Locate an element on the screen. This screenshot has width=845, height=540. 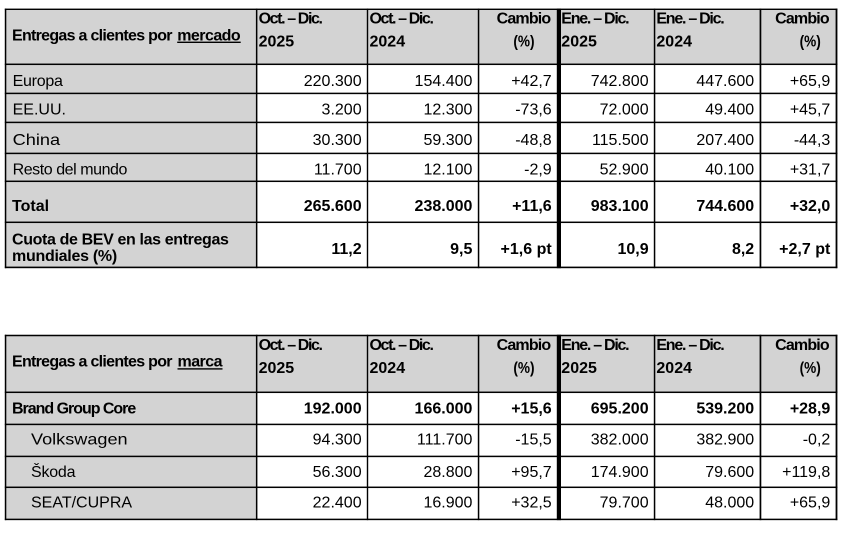
svg-text: marca is located at coordinates (200, 362).